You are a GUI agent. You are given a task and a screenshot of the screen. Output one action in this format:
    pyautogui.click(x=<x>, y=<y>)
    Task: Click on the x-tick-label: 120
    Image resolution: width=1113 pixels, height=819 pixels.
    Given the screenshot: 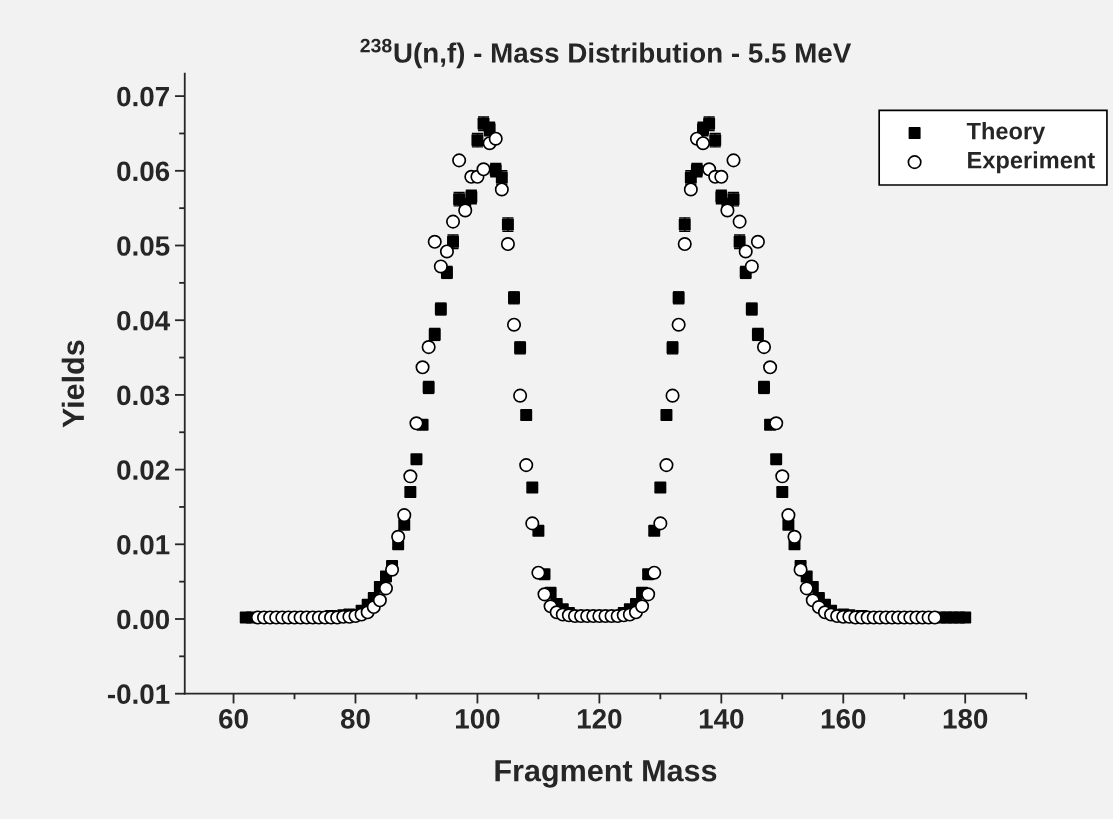 What is the action you would take?
    pyautogui.click(x=599, y=719)
    